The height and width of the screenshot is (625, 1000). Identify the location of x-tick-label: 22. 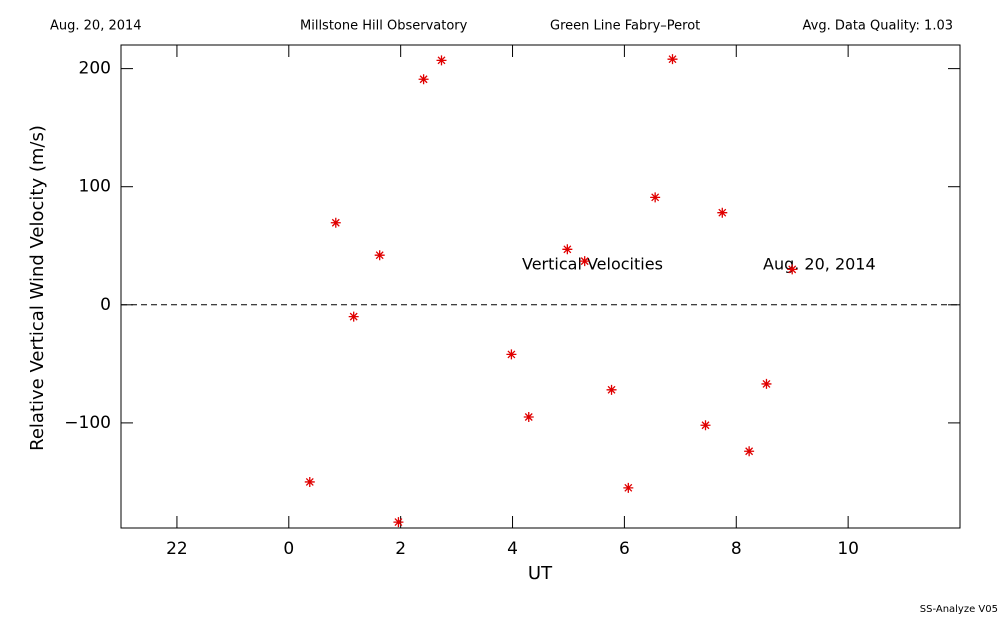
(177, 549).